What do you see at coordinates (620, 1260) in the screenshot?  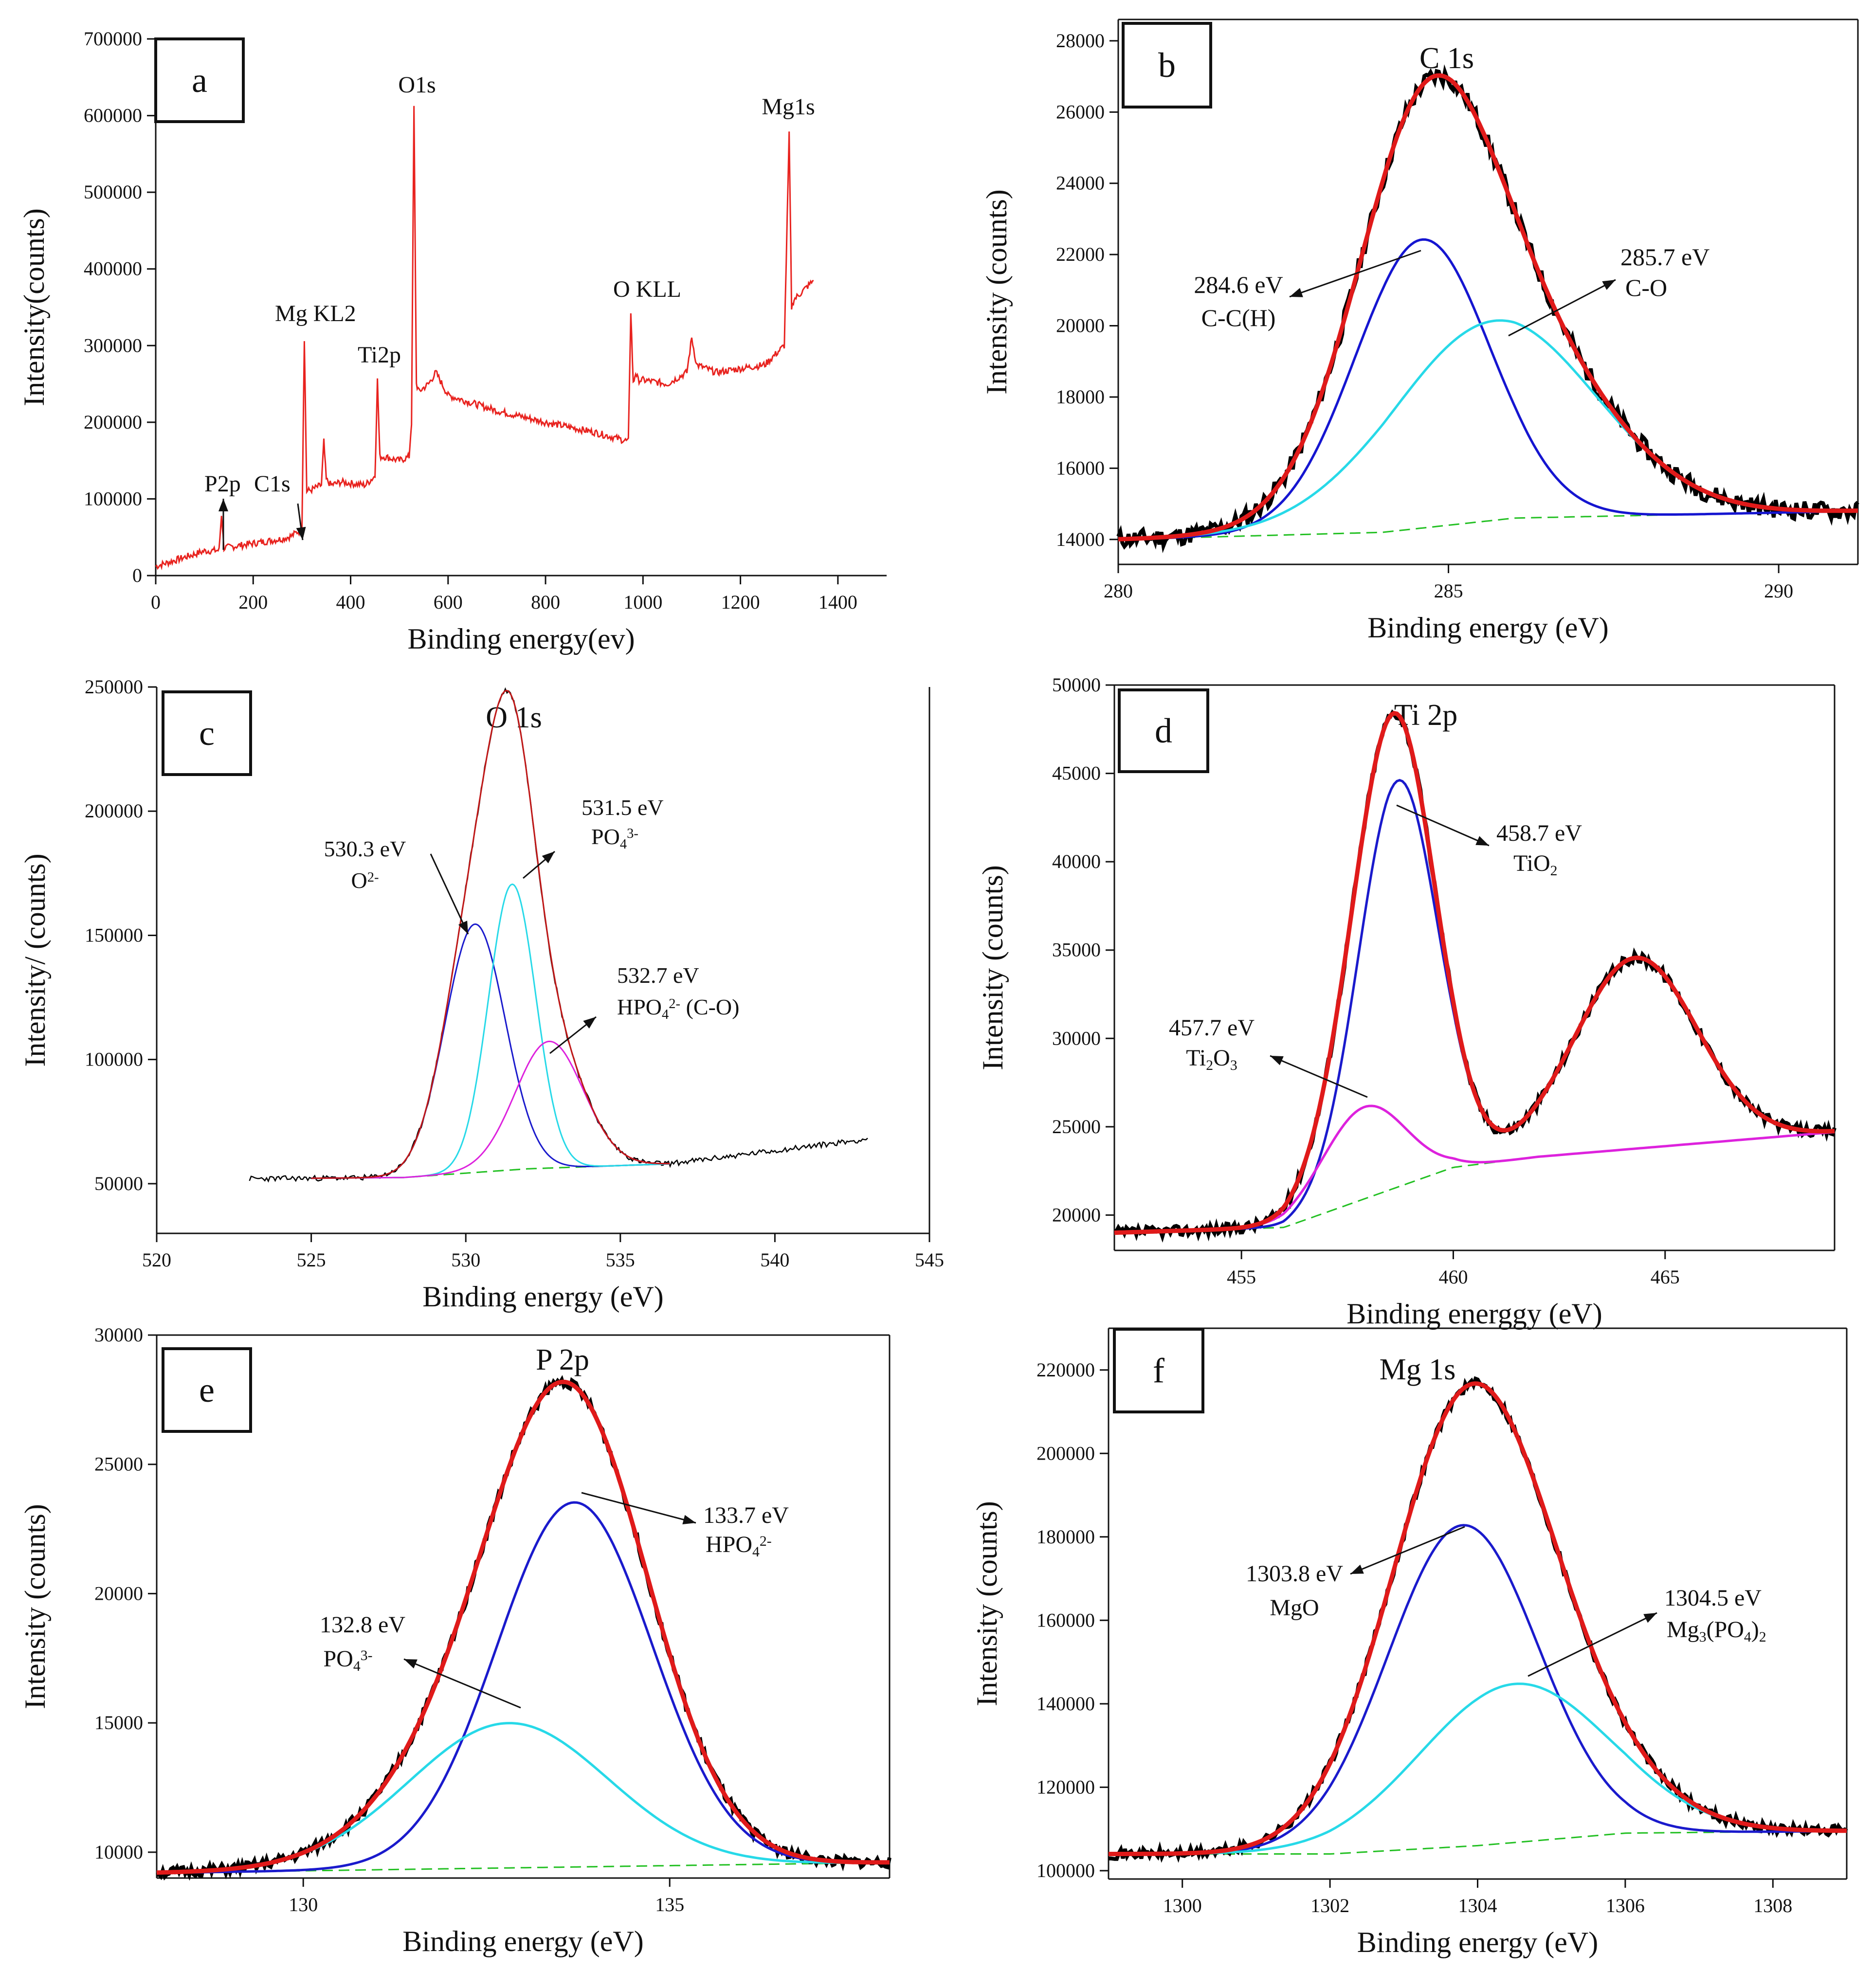 I see `x-tick-label: 535` at bounding box center [620, 1260].